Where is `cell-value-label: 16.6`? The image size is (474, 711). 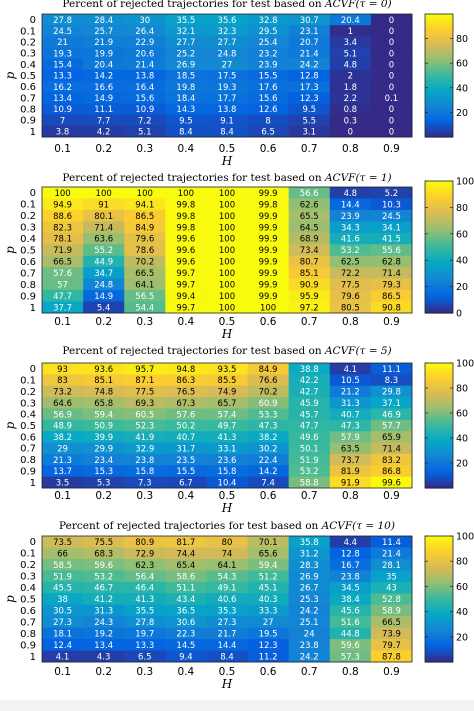 cell-value-label: 16.6 is located at coordinates (103, 88).